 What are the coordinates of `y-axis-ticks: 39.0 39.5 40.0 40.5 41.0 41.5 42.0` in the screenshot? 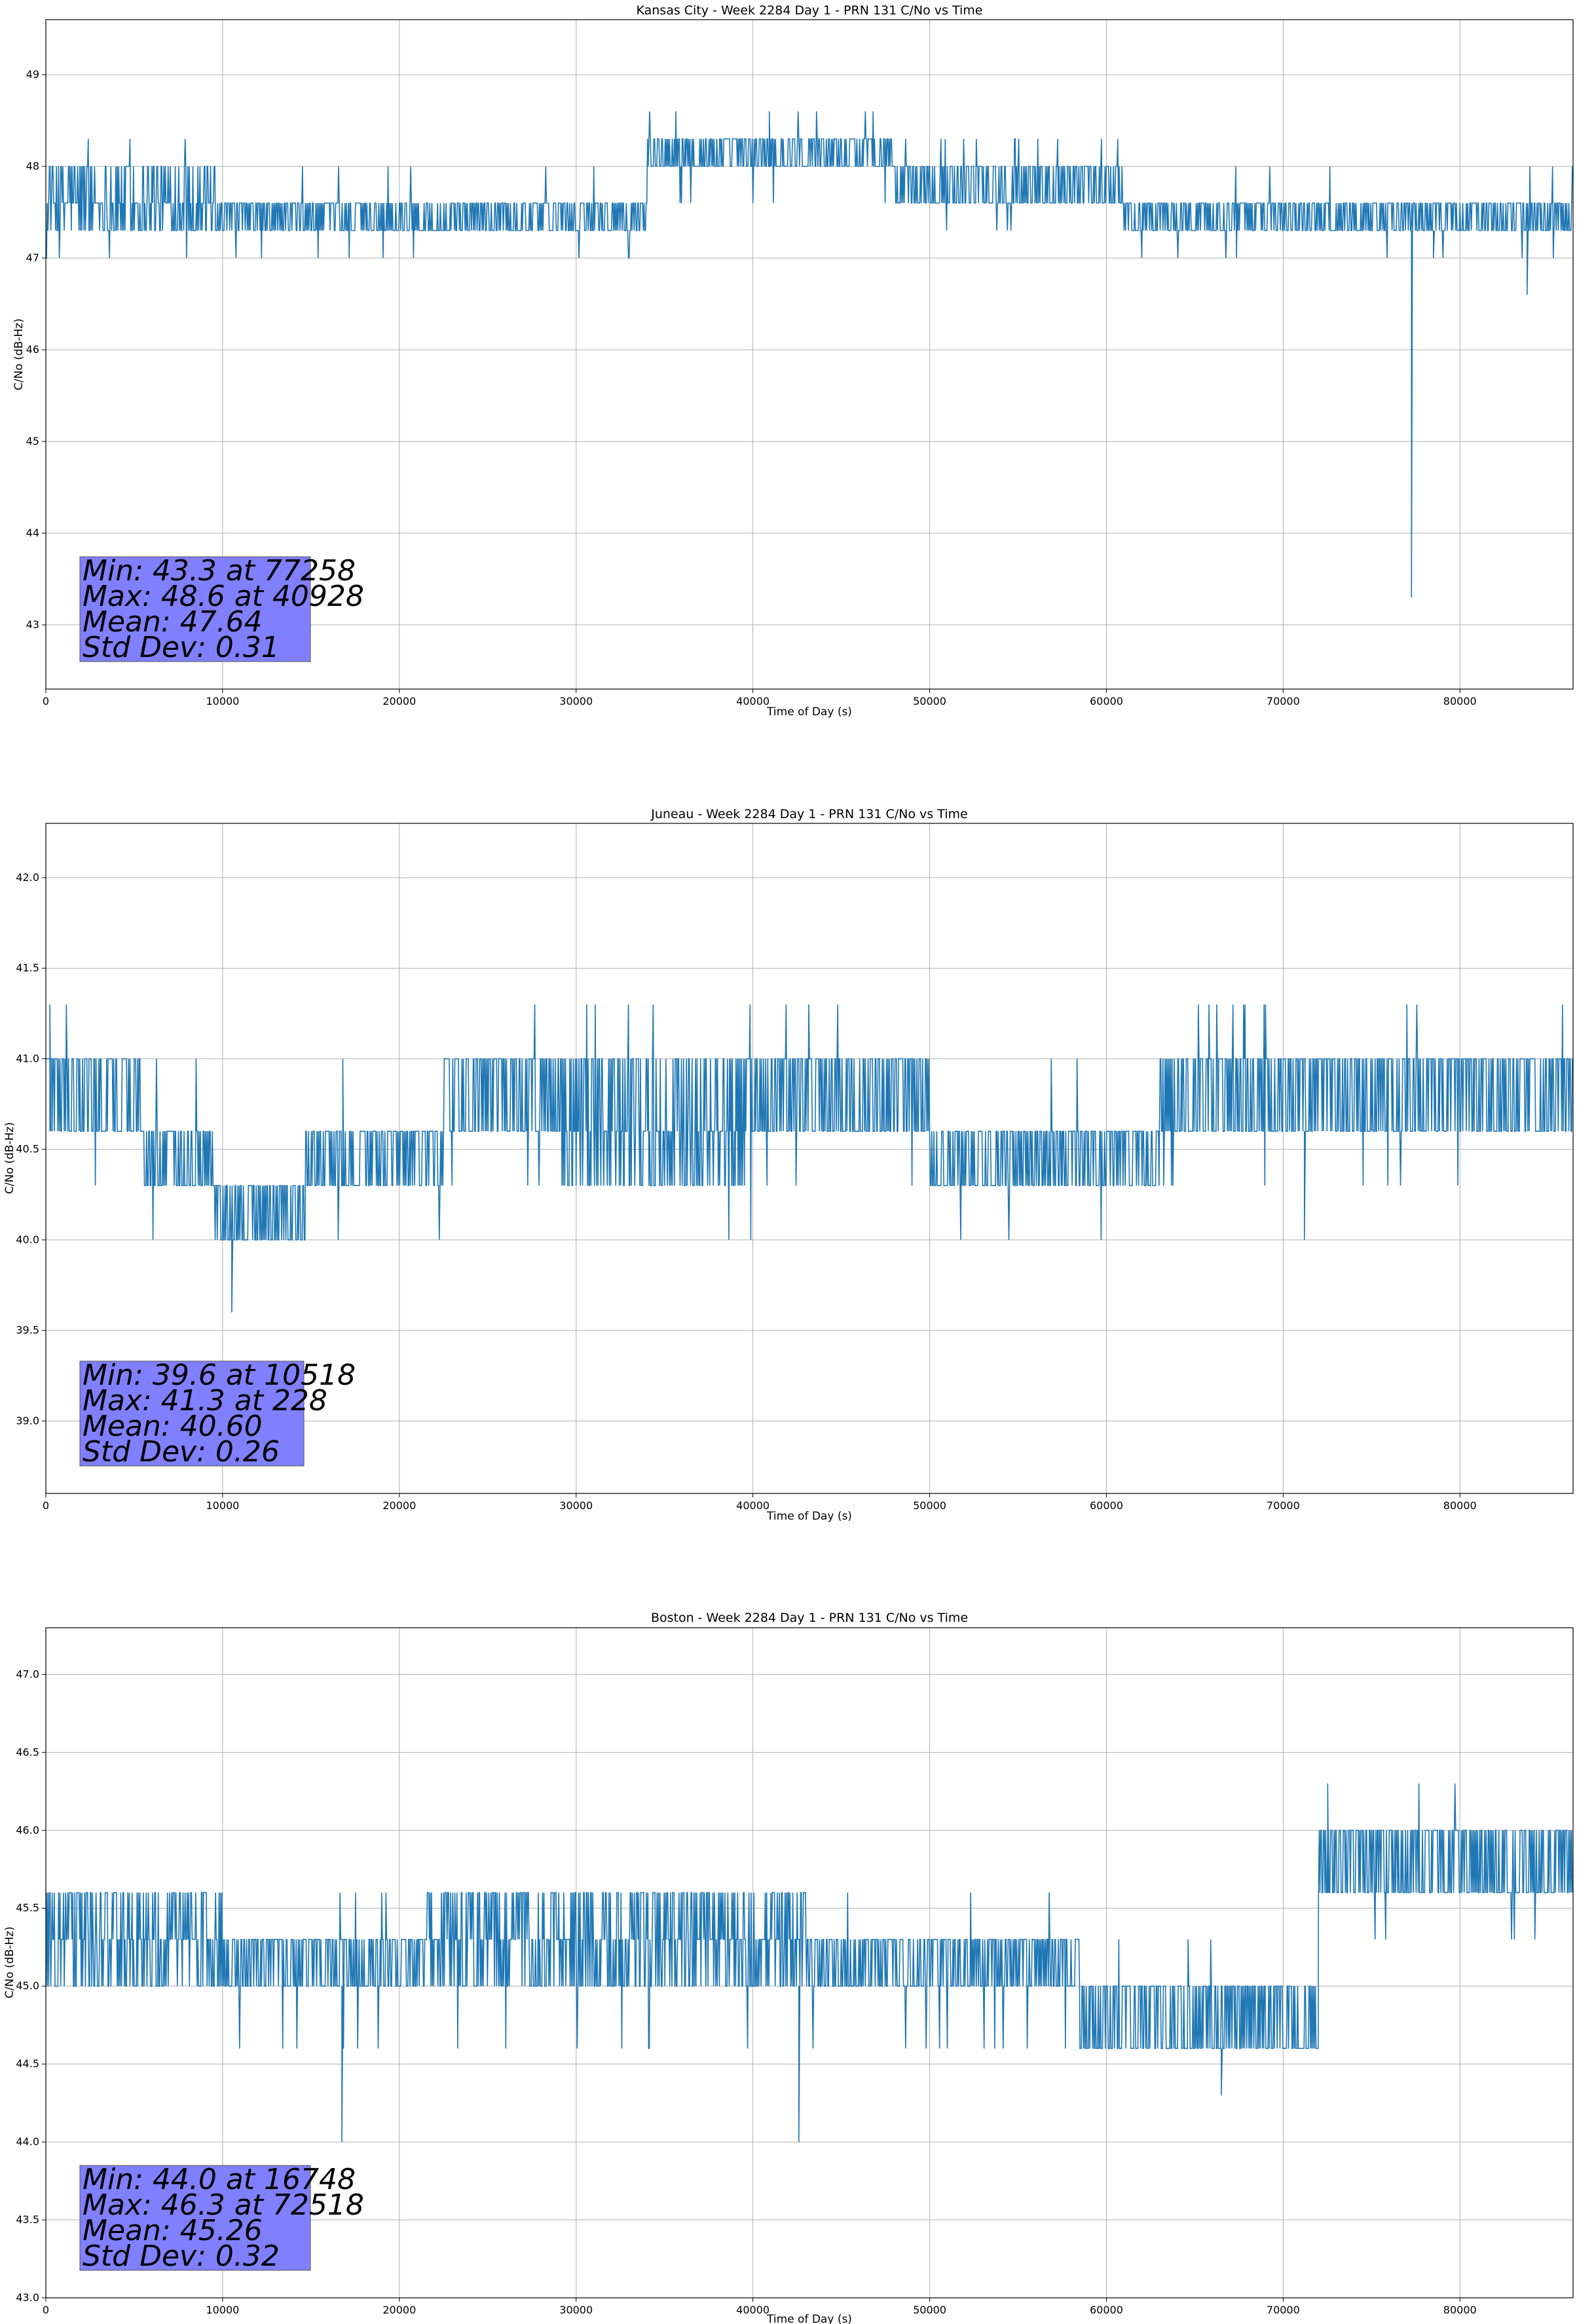 It's located at (31, 1149).